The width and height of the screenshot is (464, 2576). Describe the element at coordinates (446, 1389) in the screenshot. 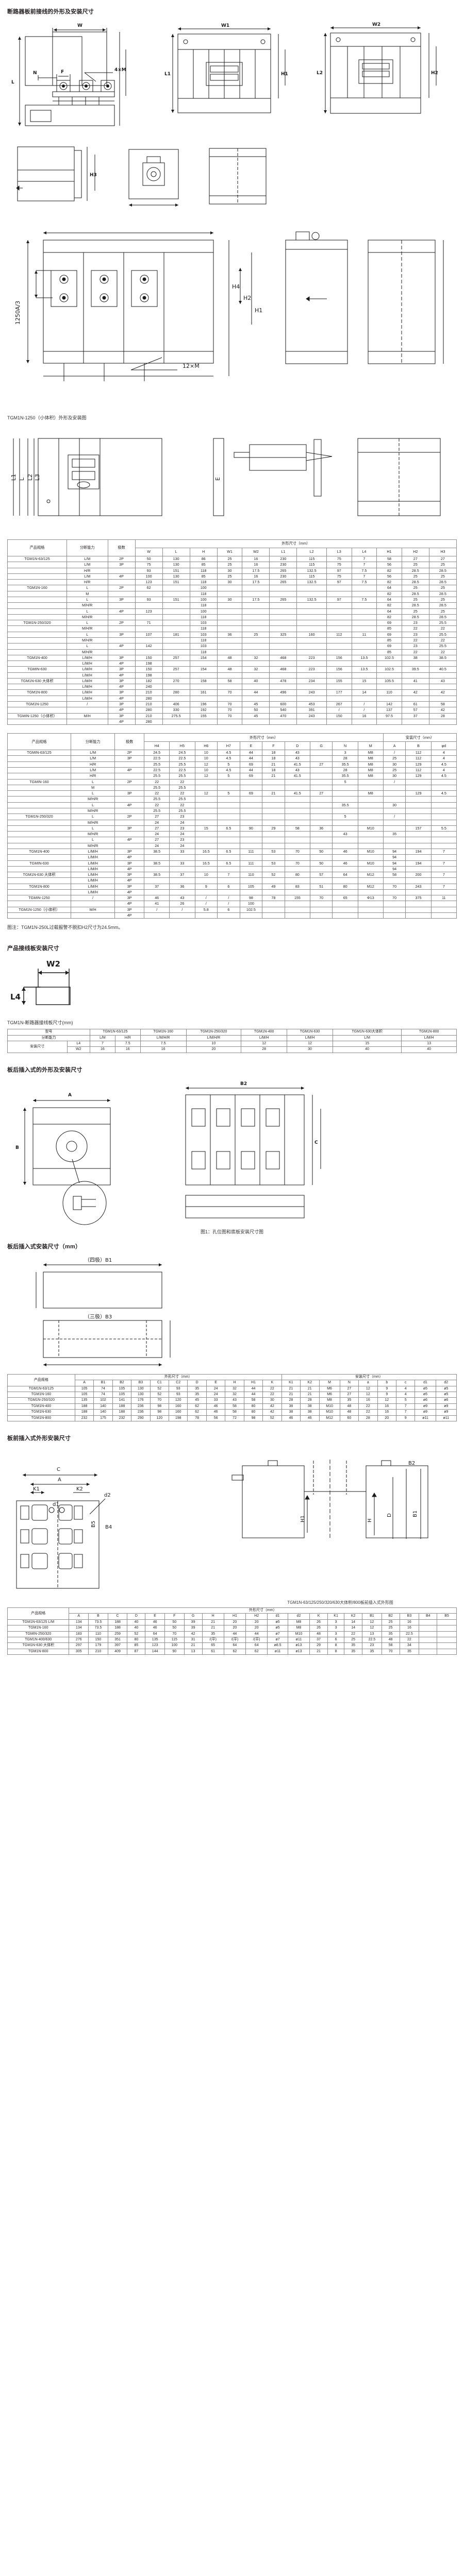

I see `cell-inst-d2: ø5` at that location.